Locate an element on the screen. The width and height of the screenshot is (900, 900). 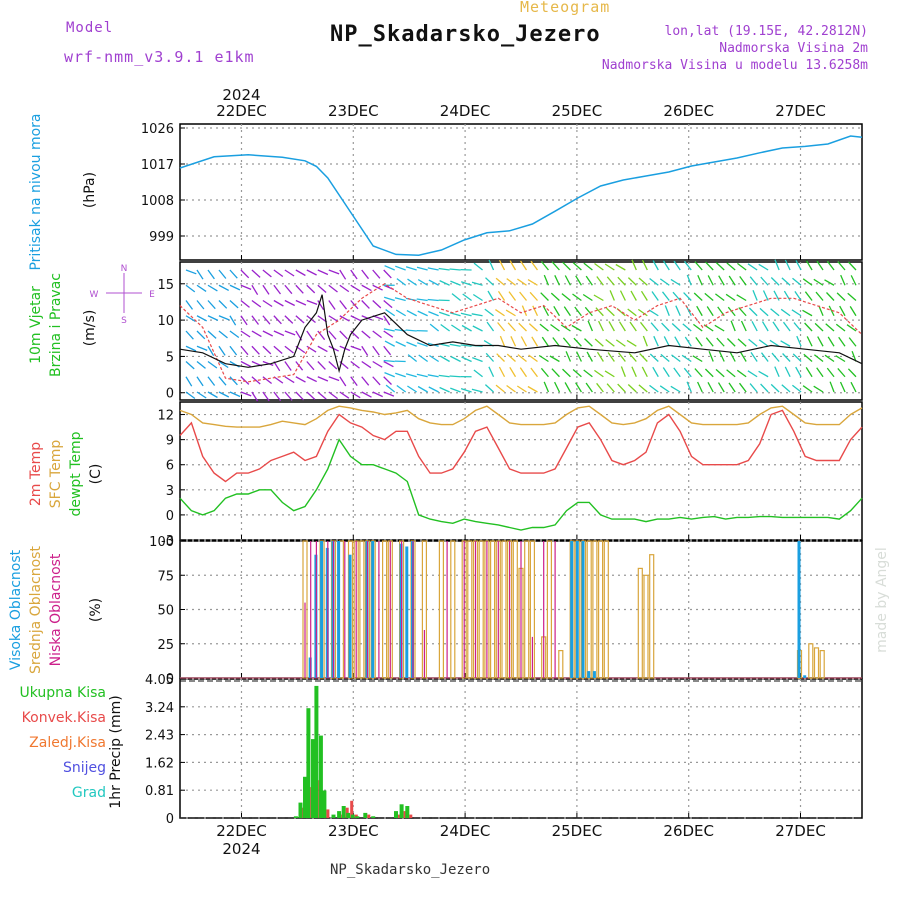
x-tick-label-top: 23DEC is located at coordinates (353, 111).